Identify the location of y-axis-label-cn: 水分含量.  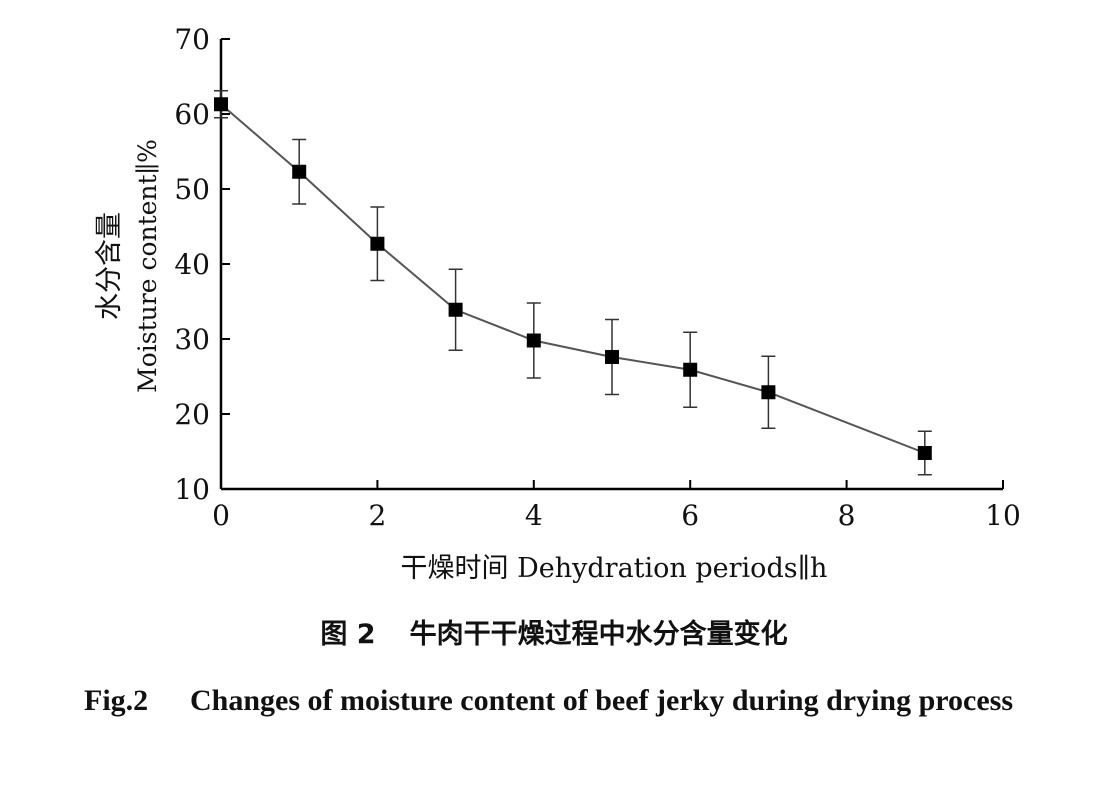
(109, 266).